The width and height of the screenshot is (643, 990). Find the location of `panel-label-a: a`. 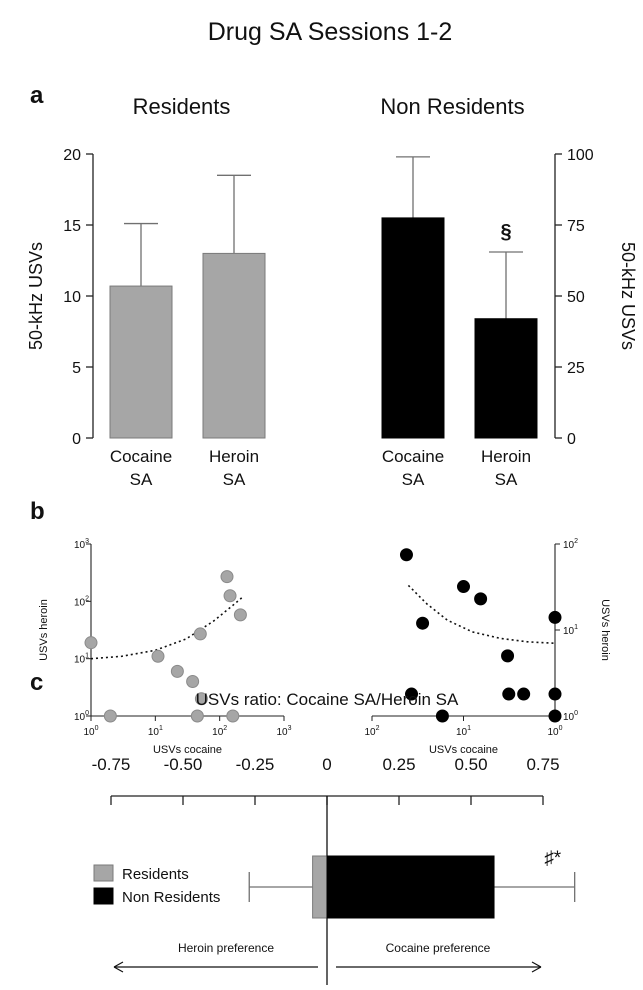

panel-label-a: a is located at coordinates (37, 95).